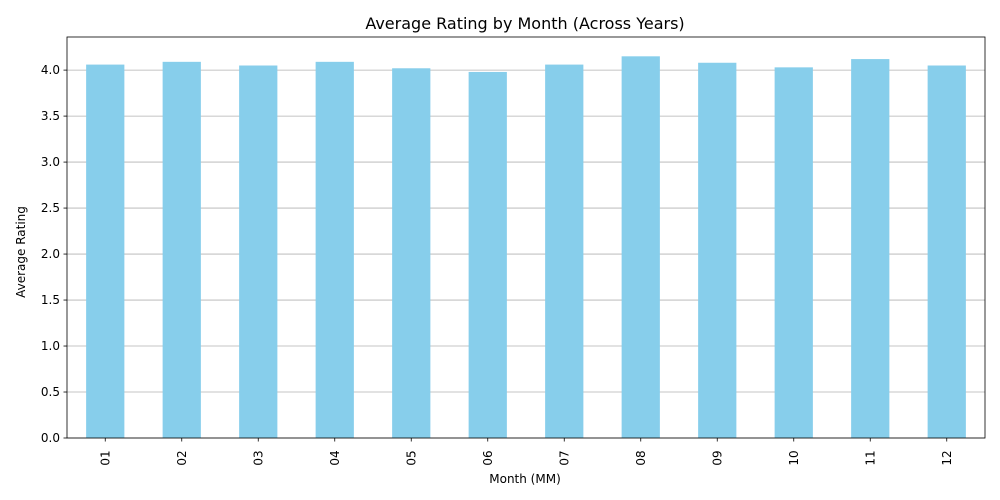 The height and width of the screenshot is (500, 1000). What do you see at coordinates (870, 457) in the screenshot?
I see `x-tick-label: 11` at bounding box center [870, 457].